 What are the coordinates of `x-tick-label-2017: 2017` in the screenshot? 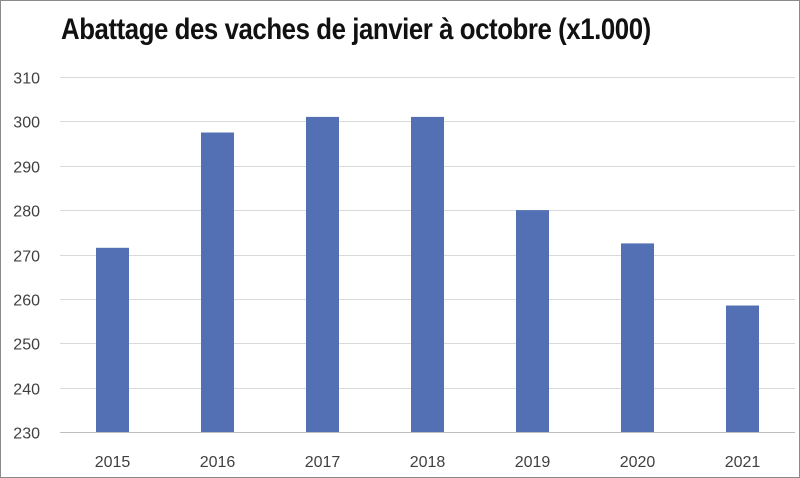 It's located at (323, 462).